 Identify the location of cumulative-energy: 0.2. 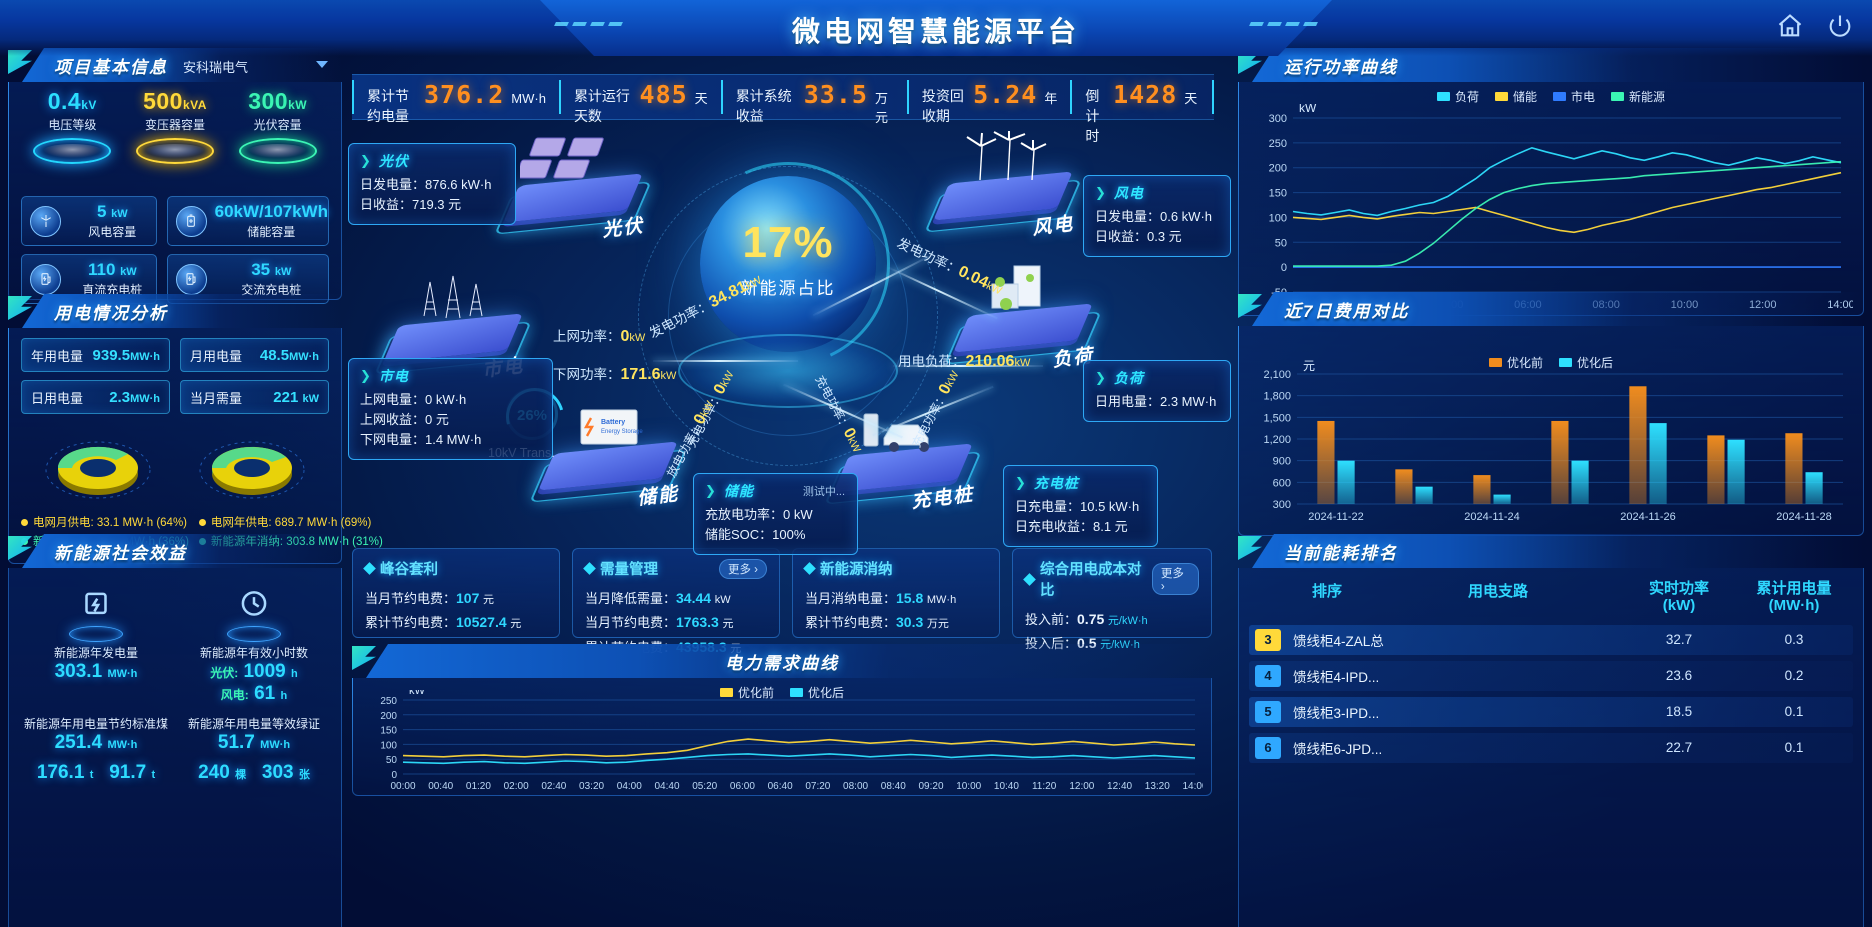
(1794, 675).